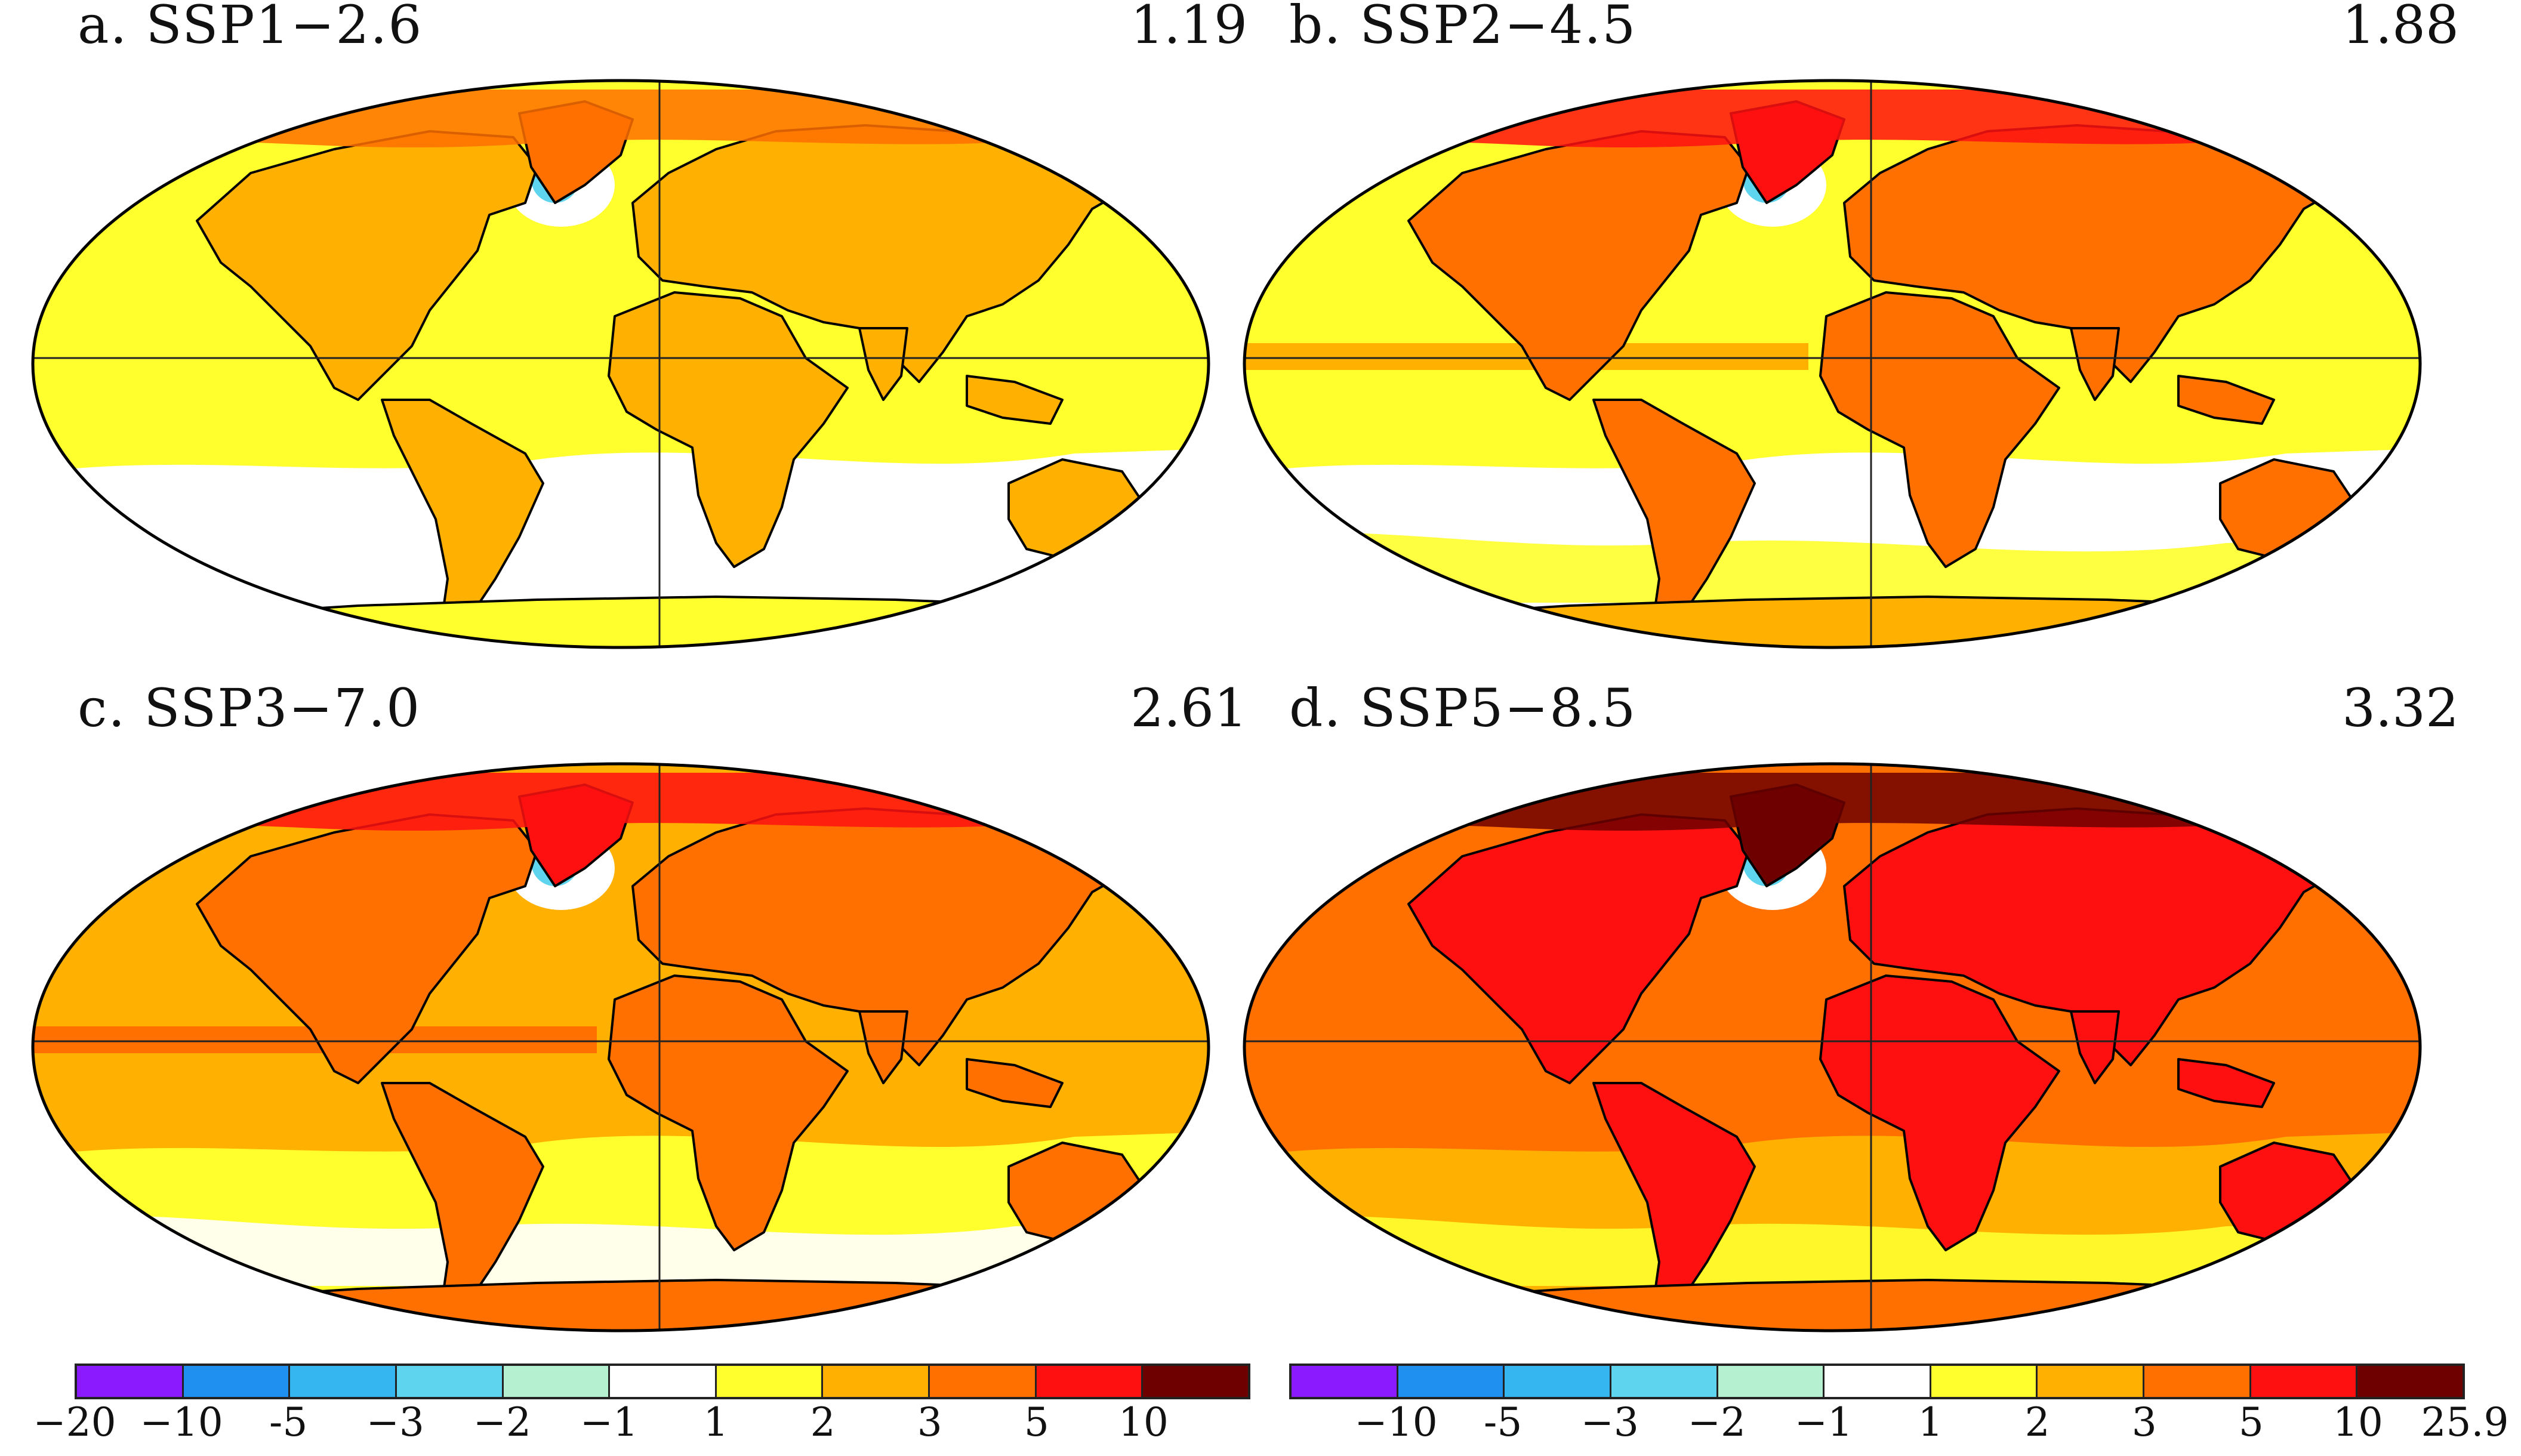  I want to click on panel-global-mean: 3.32, so click(2400, 708).